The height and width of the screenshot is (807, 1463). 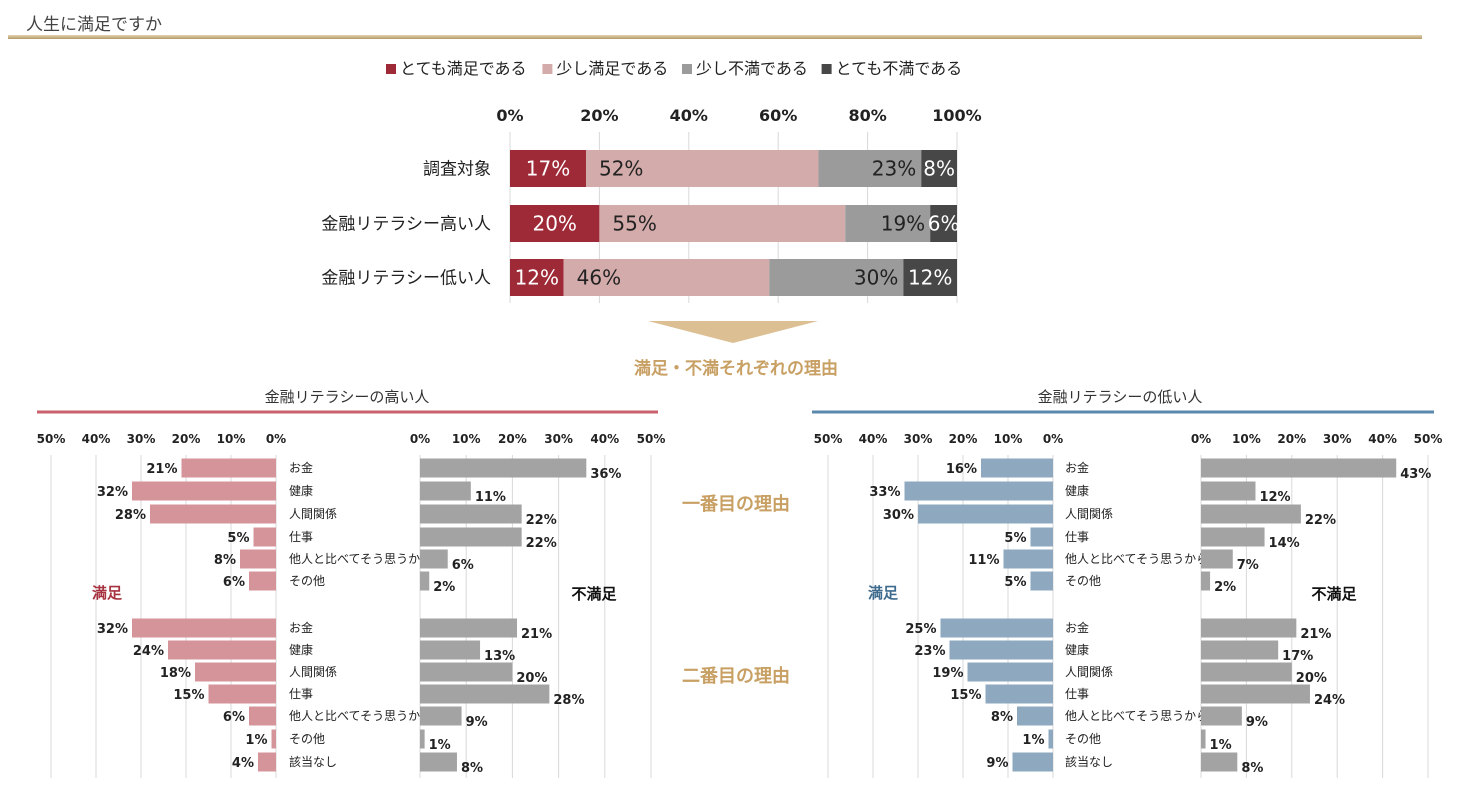 I want to click on data-label: 33%, so click(x=884, y=492).